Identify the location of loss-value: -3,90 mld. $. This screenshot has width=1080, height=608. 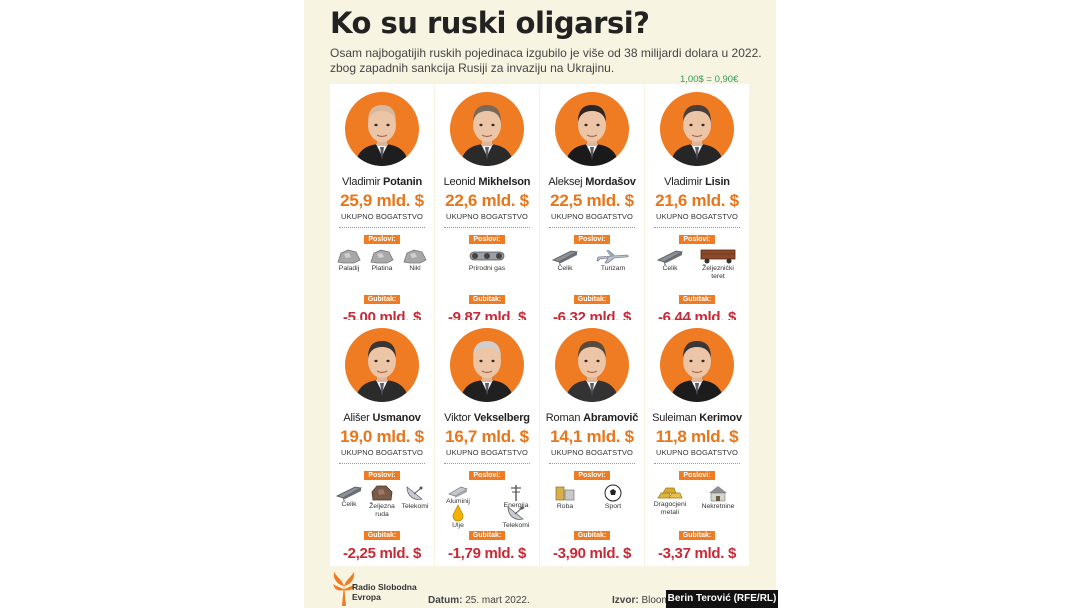
(592, 553).